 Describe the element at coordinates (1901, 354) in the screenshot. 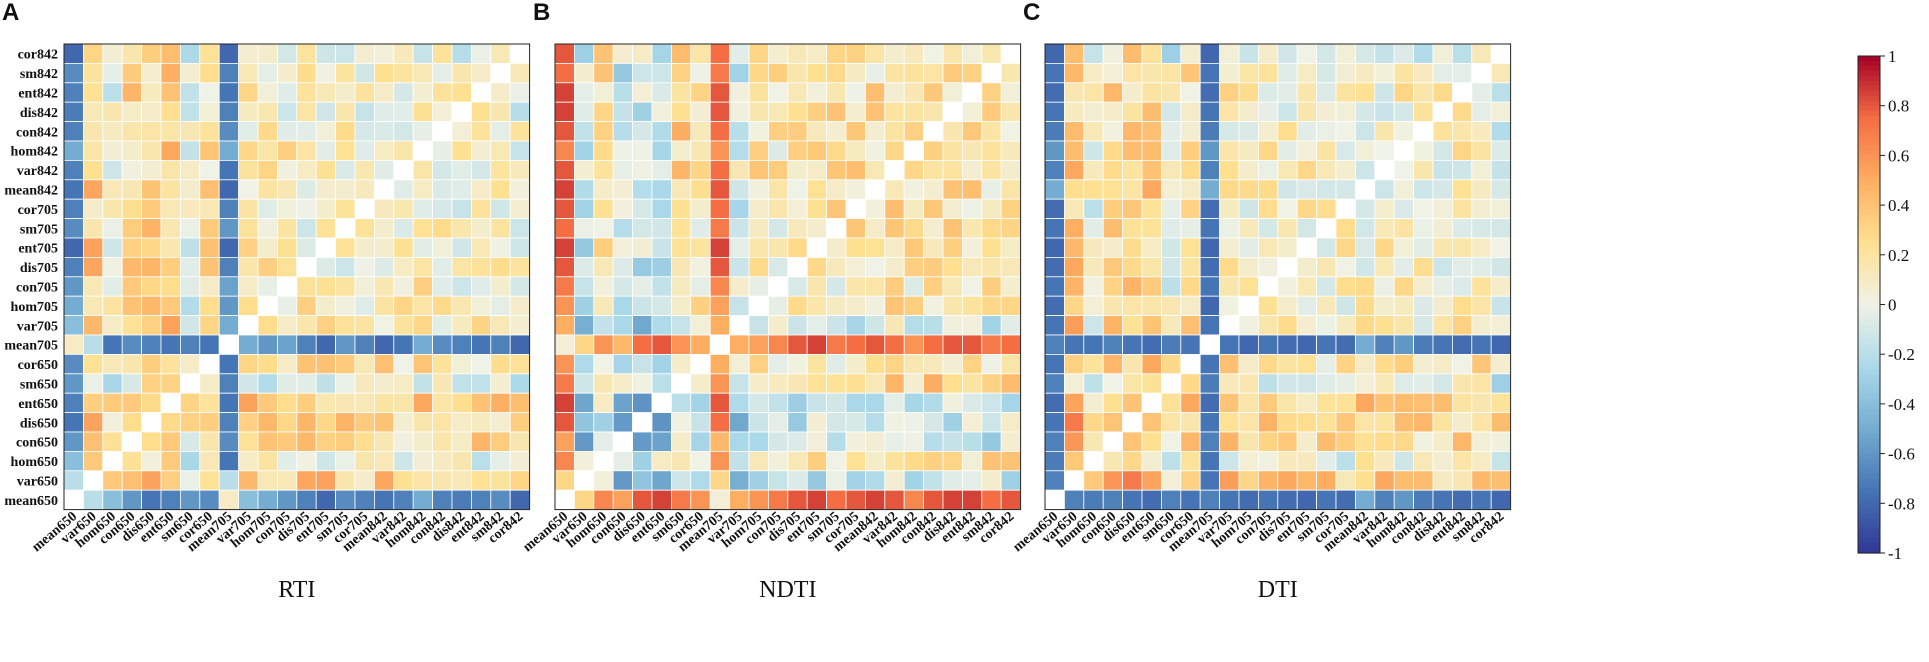

I see `colorbar-tick-label: -0.2` at that location.